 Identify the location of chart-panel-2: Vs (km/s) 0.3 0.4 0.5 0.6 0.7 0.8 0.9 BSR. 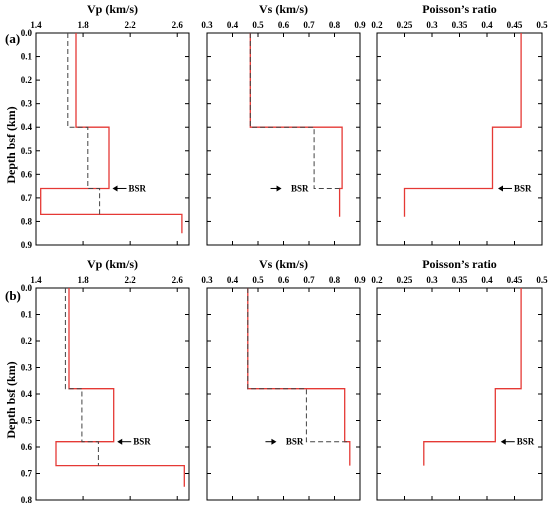
(283, 124).